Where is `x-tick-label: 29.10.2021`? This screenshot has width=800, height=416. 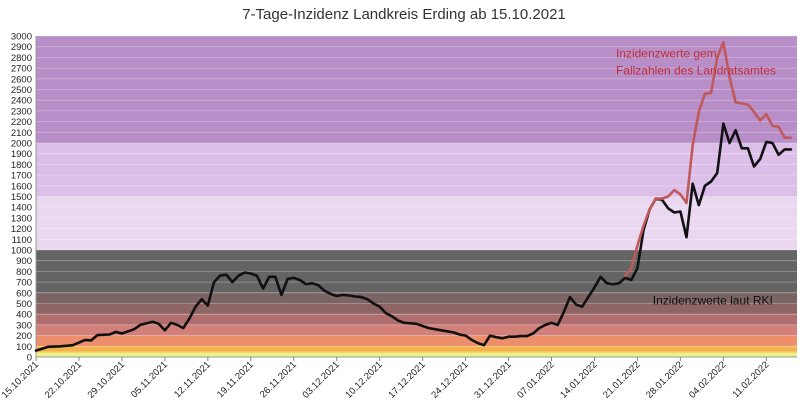
x-tick-label: 29.10.2021 is located at coordinates (106, 379).